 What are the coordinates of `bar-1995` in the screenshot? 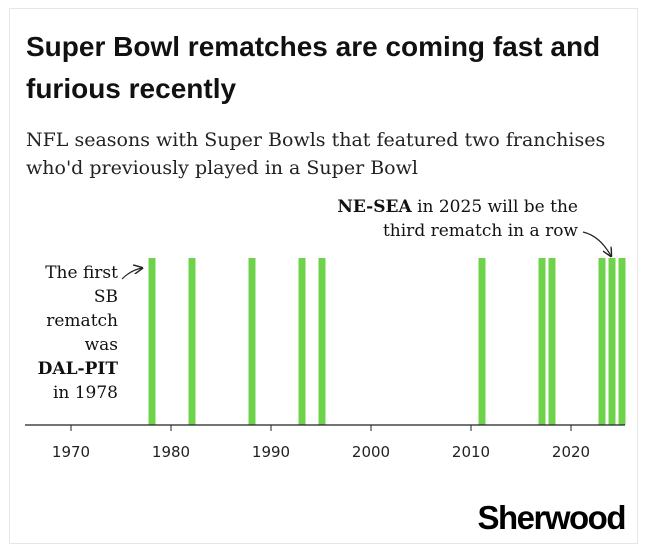 It's located at (322, 341).